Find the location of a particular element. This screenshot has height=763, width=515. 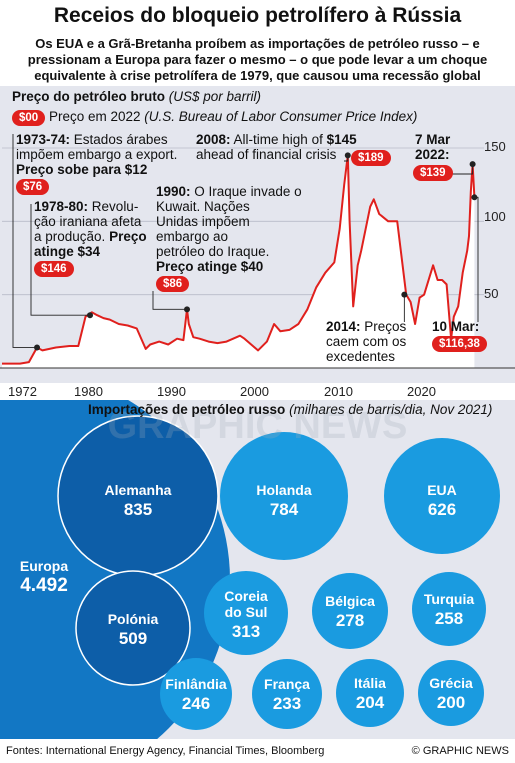

bubble-label-finlandia: Finlândia 246 is located at coordinates (196, 695).